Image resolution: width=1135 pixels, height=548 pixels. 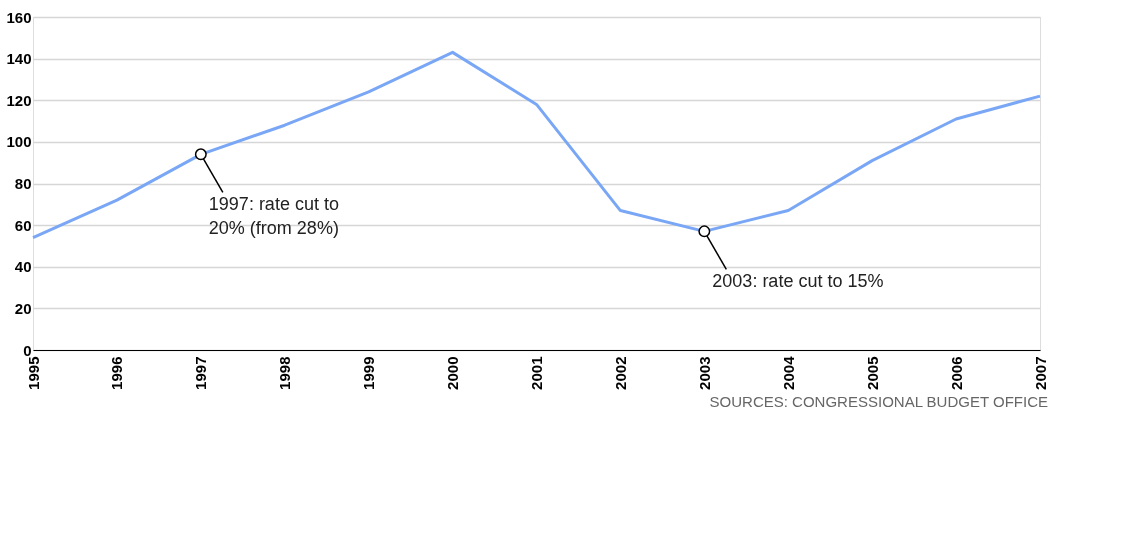 What do you see at coordinates (798, 281) in the screenshot?
I see `annotation: 2003: rate cut to 15%` at bounding box center [798, 281].